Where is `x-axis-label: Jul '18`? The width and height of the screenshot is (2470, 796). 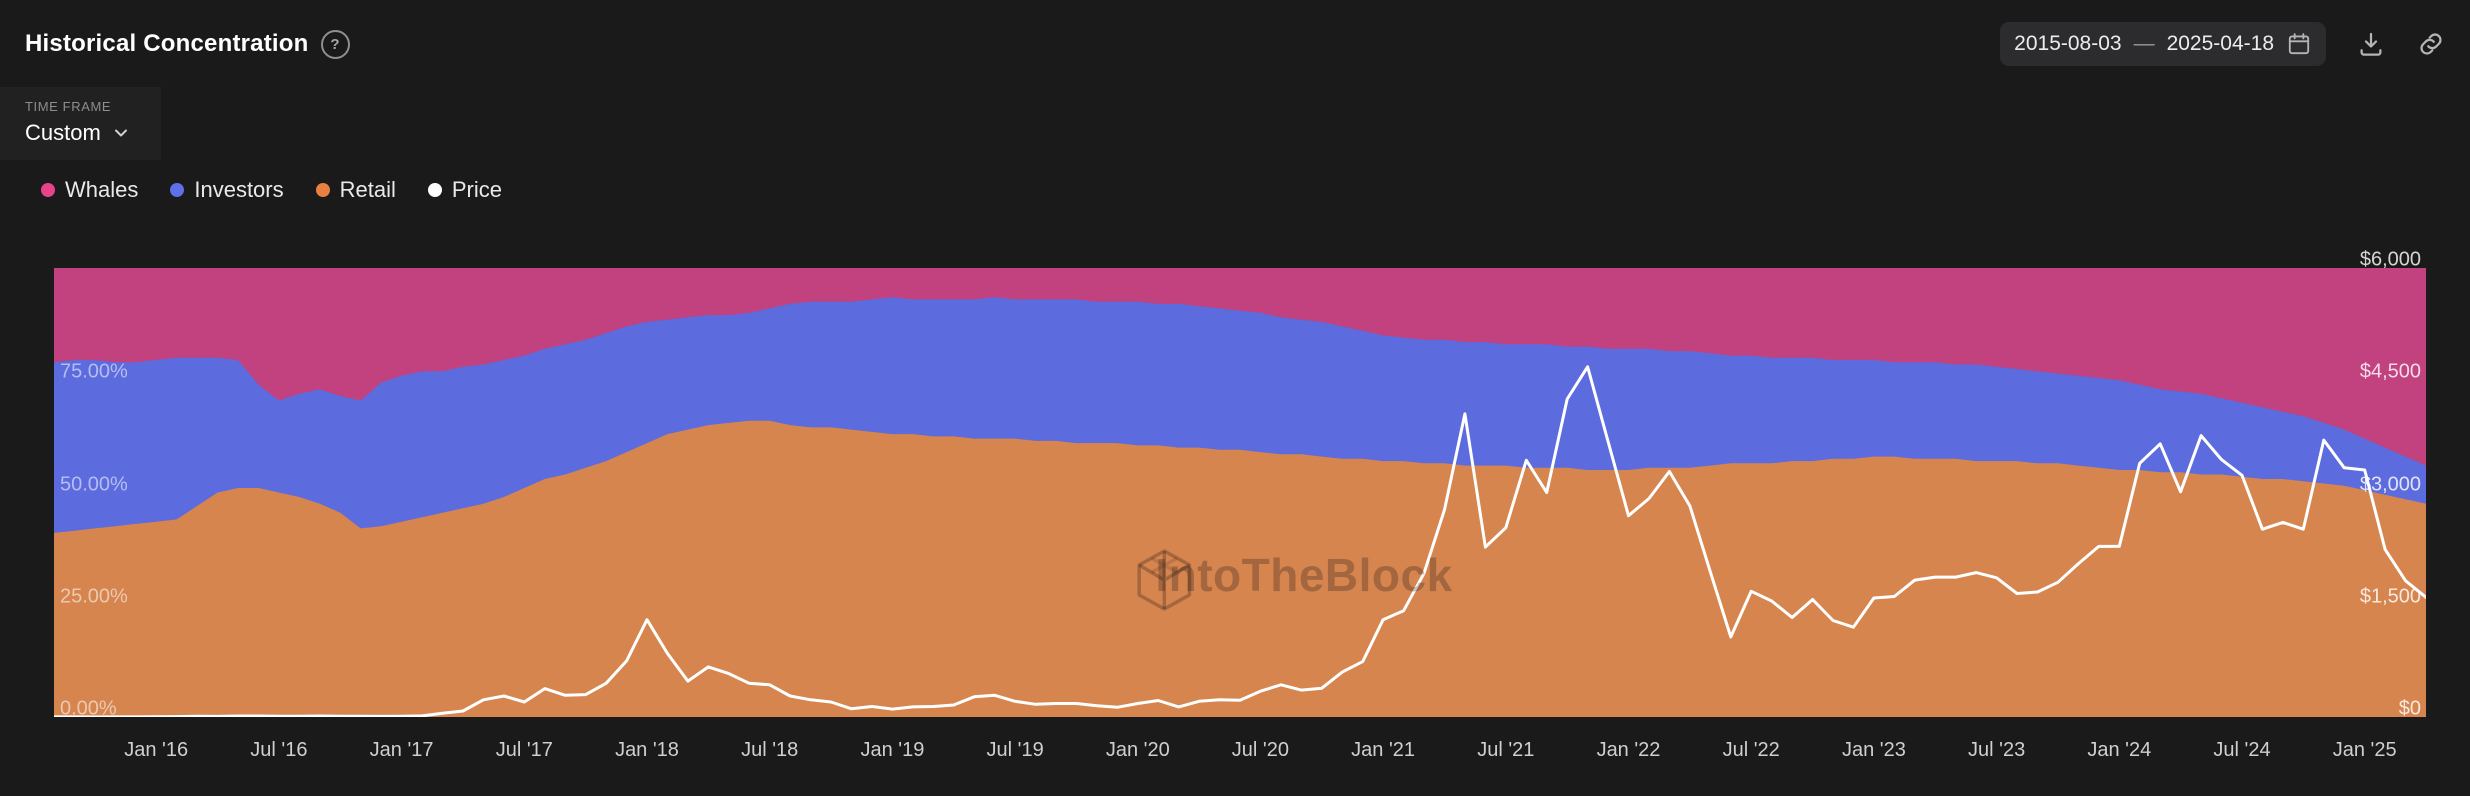 x-axis-label: Jul '18 is located at coordinates (770, 750).